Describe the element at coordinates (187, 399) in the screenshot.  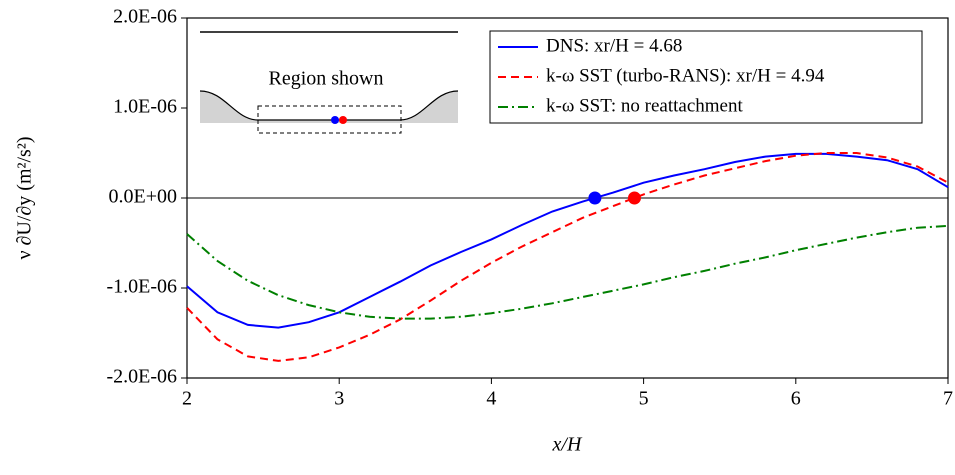
I see `x-tick-label: 2` at that location.